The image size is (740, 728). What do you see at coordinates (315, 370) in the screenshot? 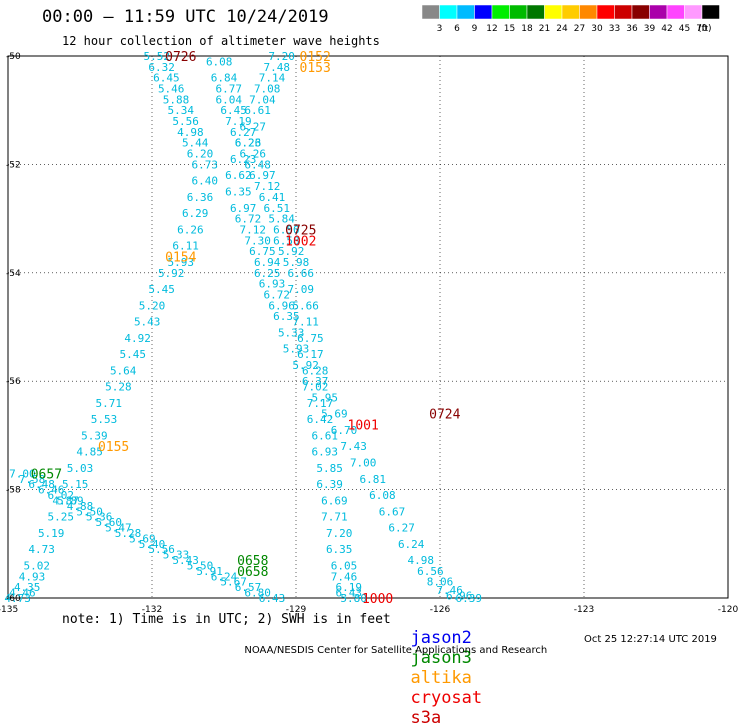
I see `swh-value-label: 6.28` at bounding box center [315, 370].